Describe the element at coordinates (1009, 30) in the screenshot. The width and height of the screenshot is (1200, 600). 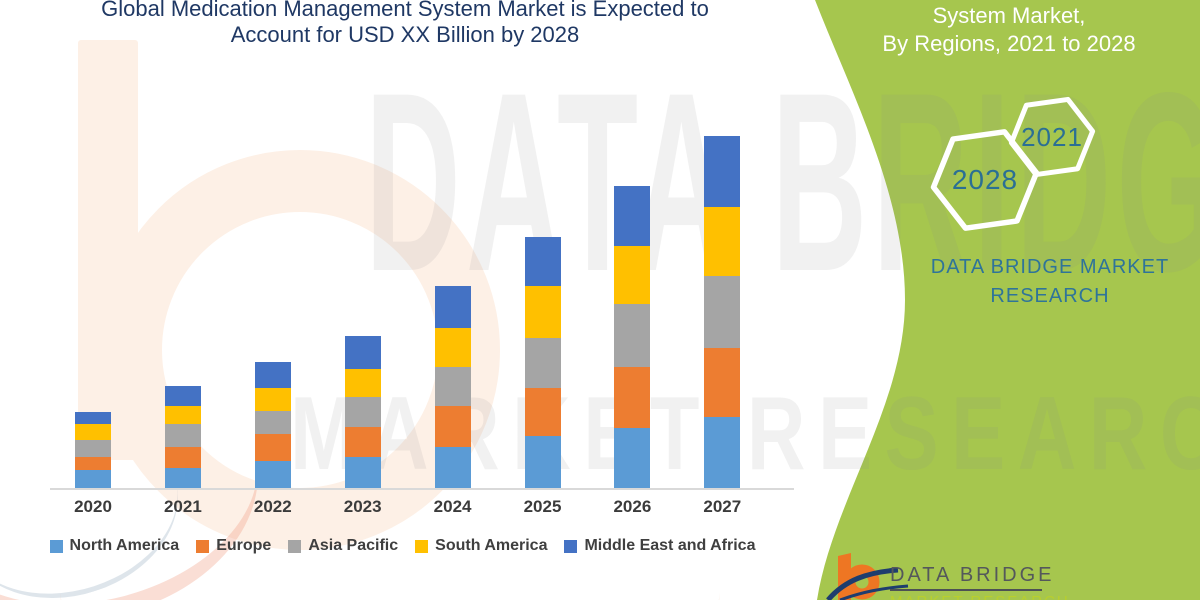
I see `panel-heading: System Market, By Regions, 2021 to 2028` at that location.